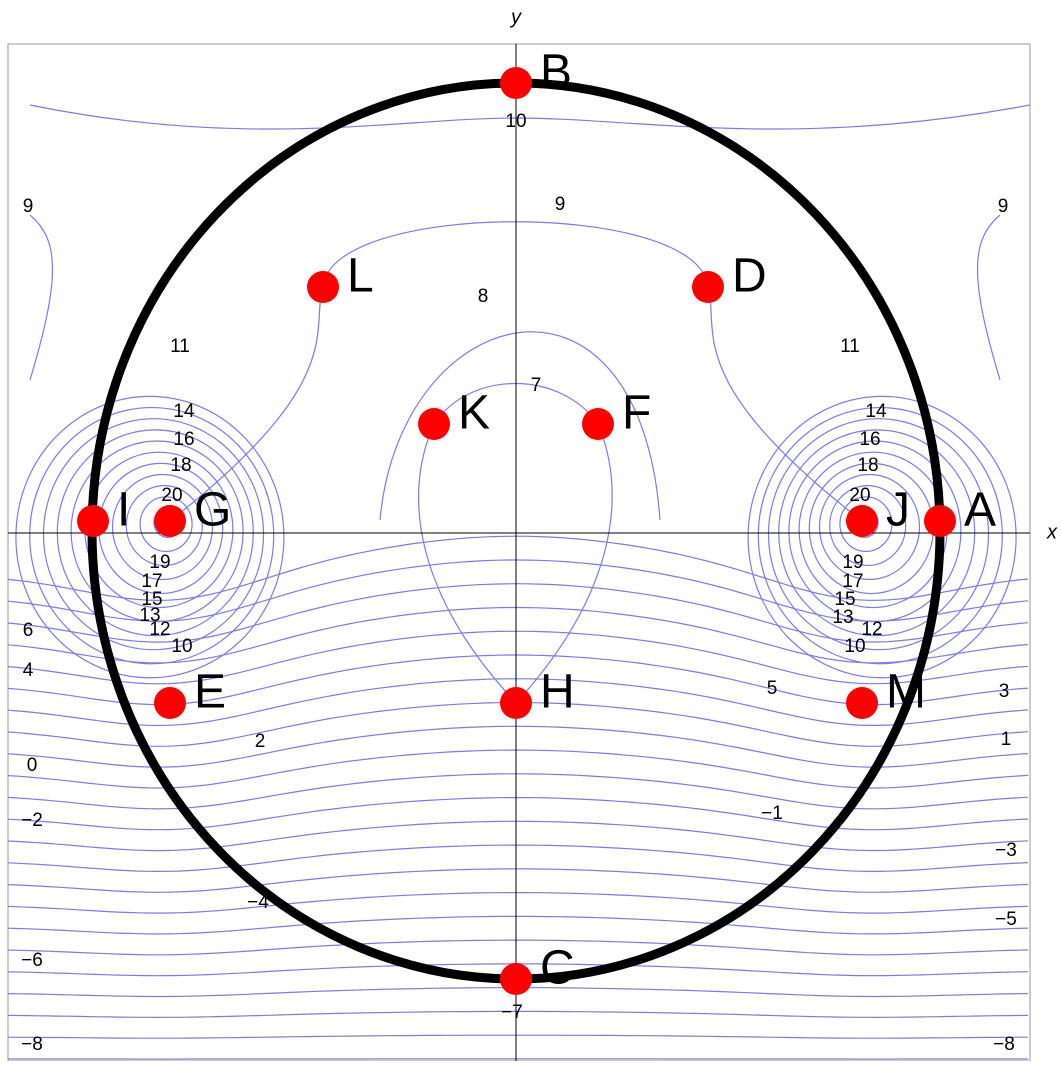  Describe the element at coordinates (32, 820) in the screenshot. I see `contour-label: −2` at that location.